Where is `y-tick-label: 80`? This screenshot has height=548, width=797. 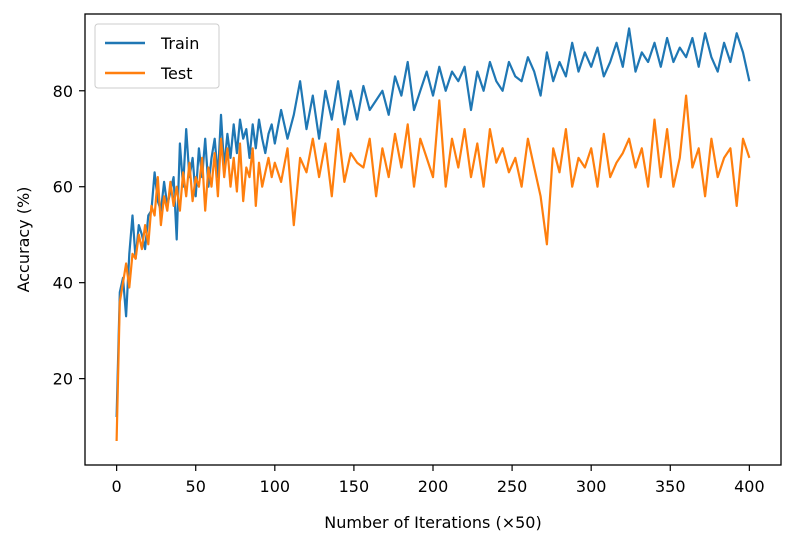 y-tick-label: 80 is located at coordinates (63, 91).